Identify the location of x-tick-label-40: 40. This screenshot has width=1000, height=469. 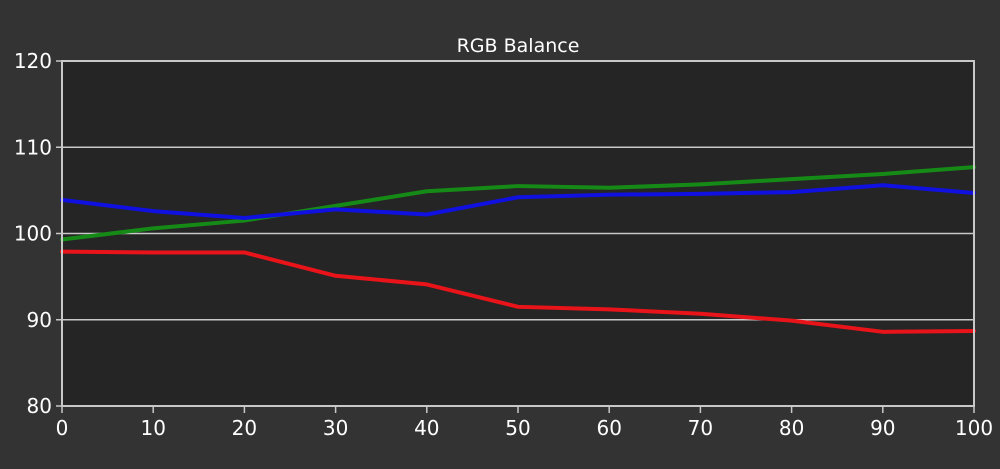
(426, 428).